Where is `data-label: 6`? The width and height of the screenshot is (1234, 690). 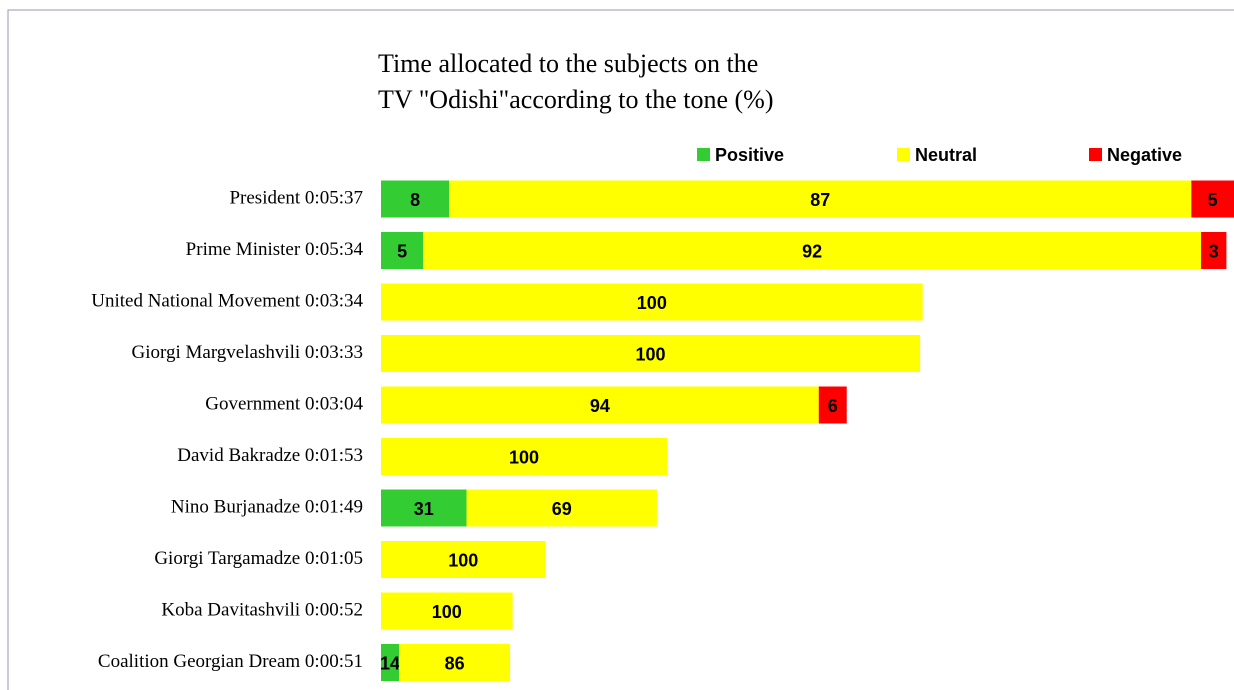
data-label: 6 is located at coordinates (833, 406).